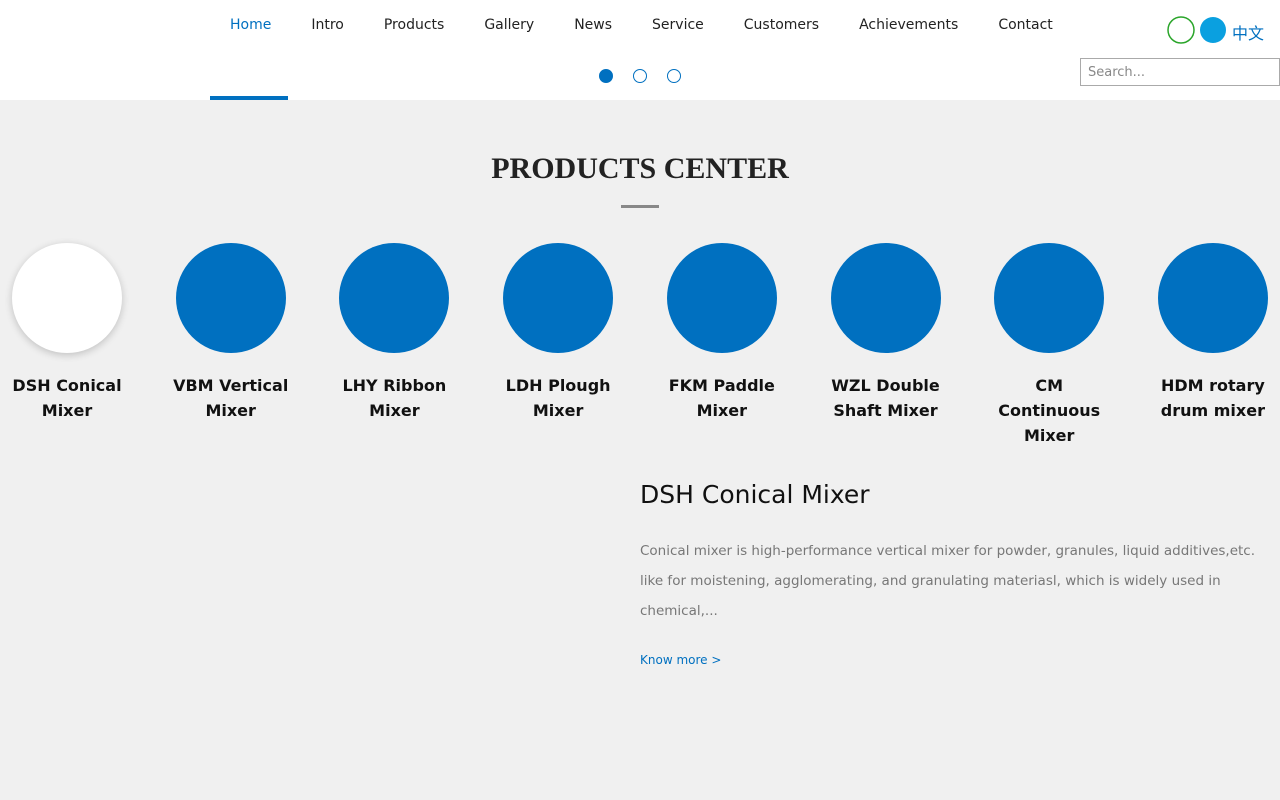 Image resolution: width=1280 pixels, height=800 pixels. What do you see at coordinates (681, 660) in the screenshot?
I see `know-more-link: Know more >` at bounding box center [681, 660].